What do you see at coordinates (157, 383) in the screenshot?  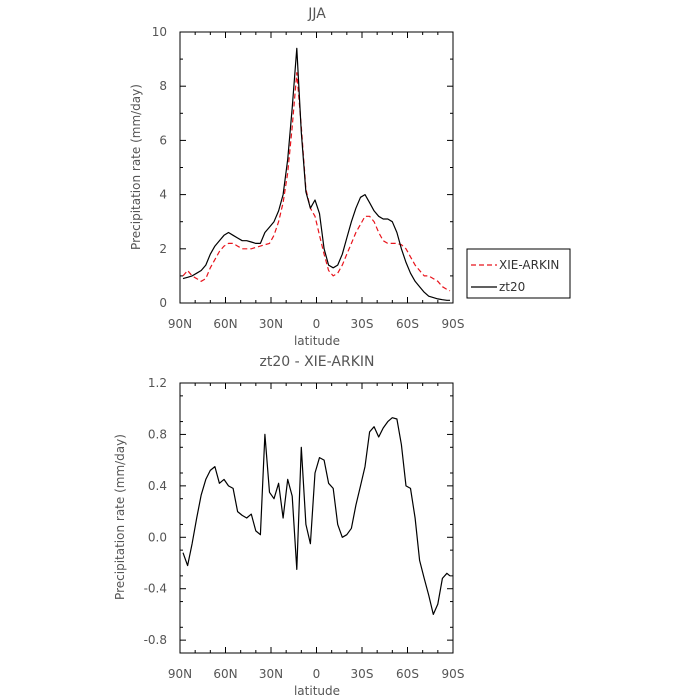 I see `bottom-y-tick-label: 1.2` at bounding box center [157, 383].